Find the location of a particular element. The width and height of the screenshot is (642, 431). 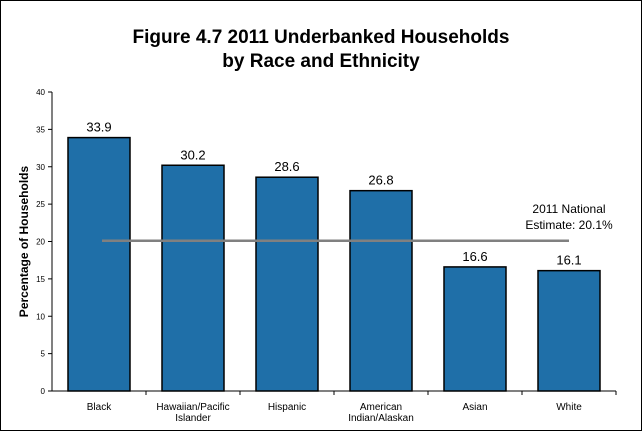

bar-value-label: 30.2 is located at coordinates (192, 154).